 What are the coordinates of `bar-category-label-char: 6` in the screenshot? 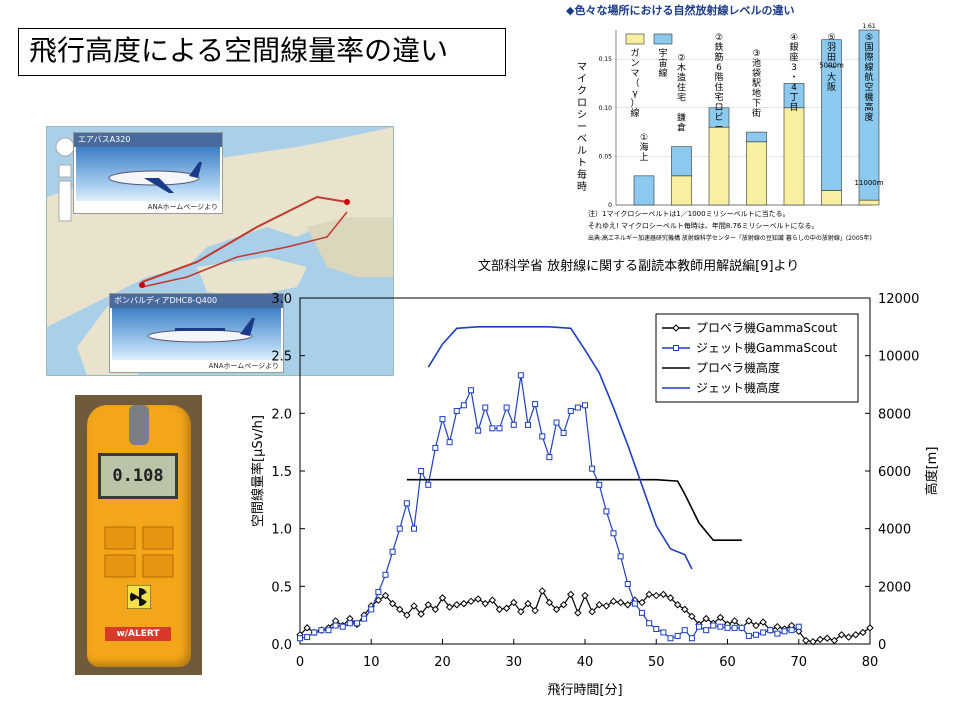 It's located at (719, 68).